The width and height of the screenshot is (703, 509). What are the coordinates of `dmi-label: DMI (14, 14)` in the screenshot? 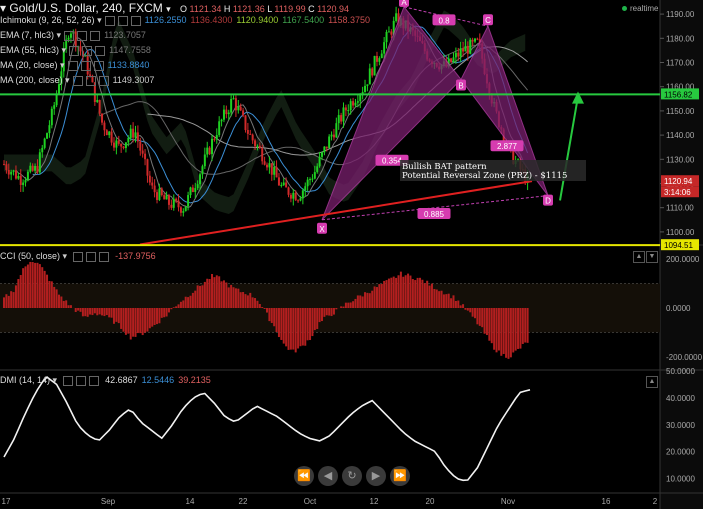 It's located at (25, 380).